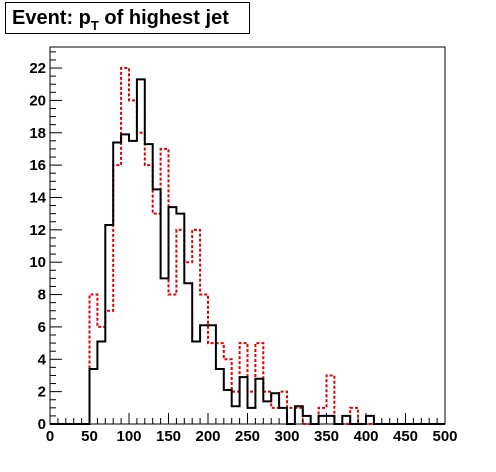 The image size is (496, 472). Describe the element at coordinates (444, 436) in the screenshot. I see `x-tick-label: 500` at that location.